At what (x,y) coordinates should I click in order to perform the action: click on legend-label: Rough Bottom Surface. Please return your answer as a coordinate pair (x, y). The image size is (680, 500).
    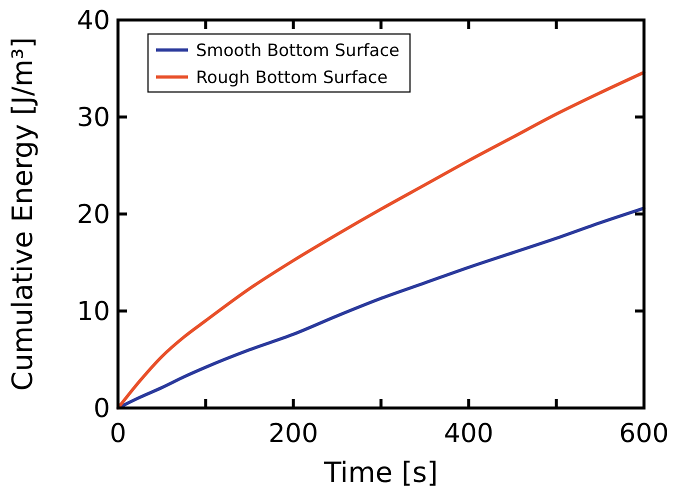
    Looking at the image, I should click on (292, 78).